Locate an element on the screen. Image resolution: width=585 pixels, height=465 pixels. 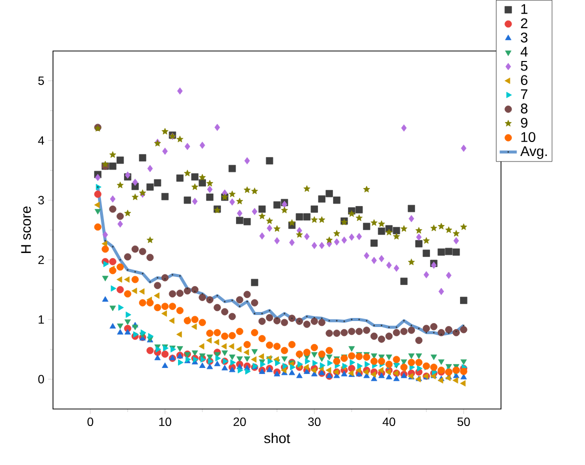
legend-label: 3 is located at coordinates (524, 37).